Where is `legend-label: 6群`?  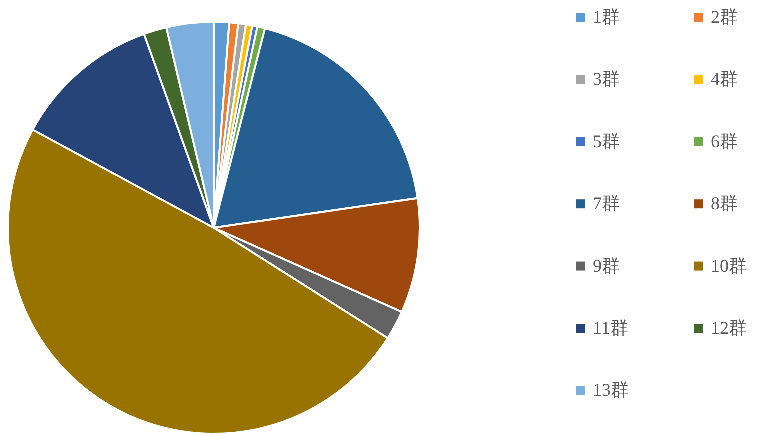
legend-label: 6群 is located at coordinates (724, 141).